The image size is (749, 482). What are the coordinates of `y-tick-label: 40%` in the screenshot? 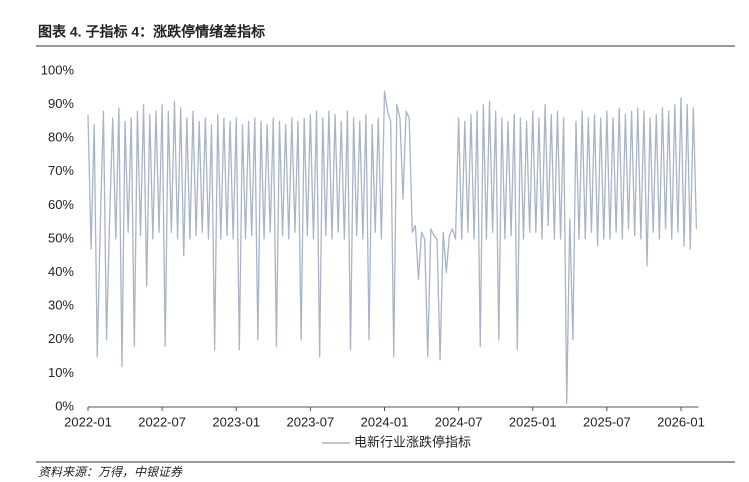 It's located at (61, 271).